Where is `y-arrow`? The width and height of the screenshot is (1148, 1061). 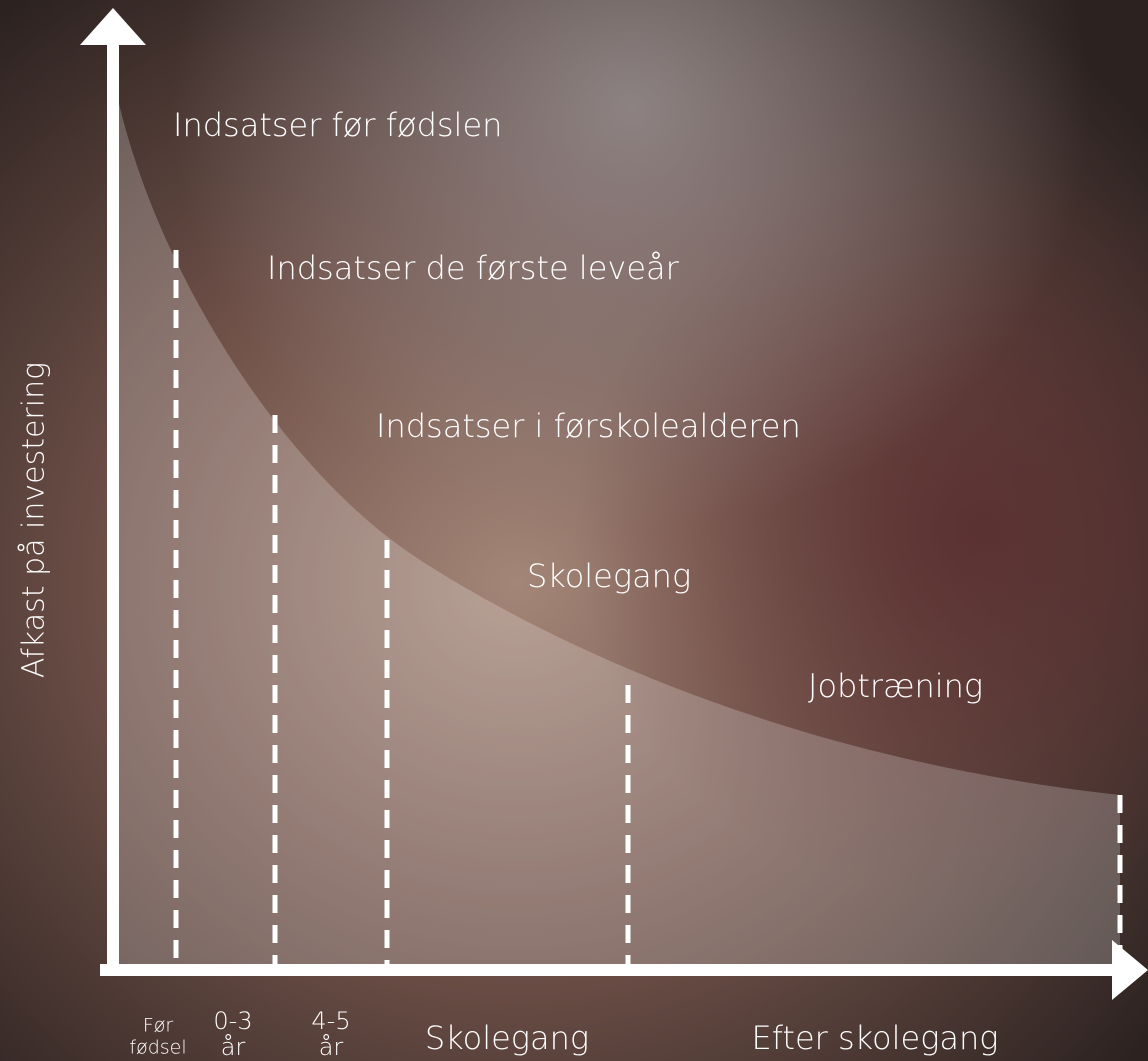 y-arrow is located at coordinates (113, 26).